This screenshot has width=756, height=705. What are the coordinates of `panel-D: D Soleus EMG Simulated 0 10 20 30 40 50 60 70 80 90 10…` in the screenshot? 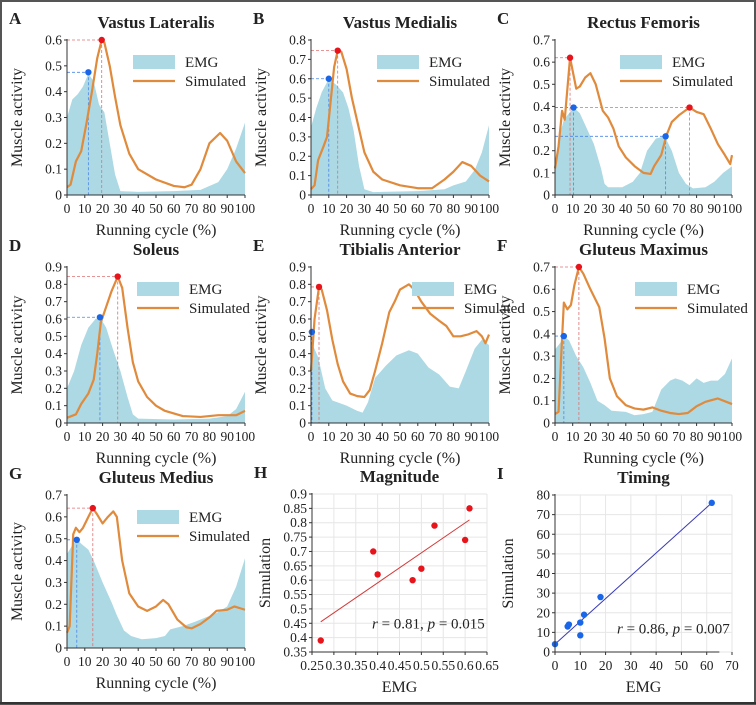 It's located at (132, 351).